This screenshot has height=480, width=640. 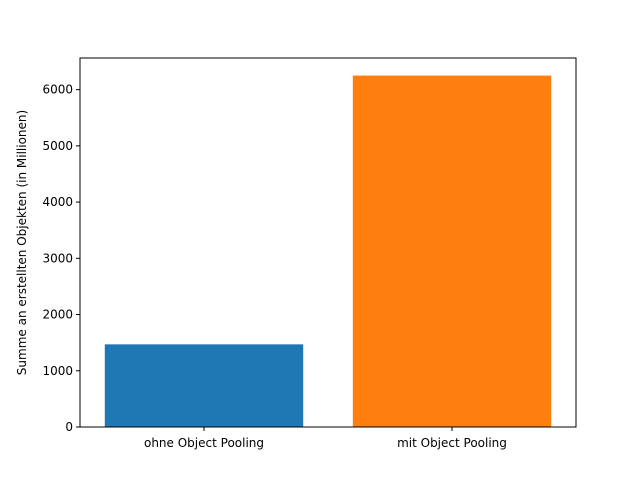 What do you see at coordinates (69, 427) in the screenshot?
I see `y-tick-label: 0` at bounding box center [69, 427].